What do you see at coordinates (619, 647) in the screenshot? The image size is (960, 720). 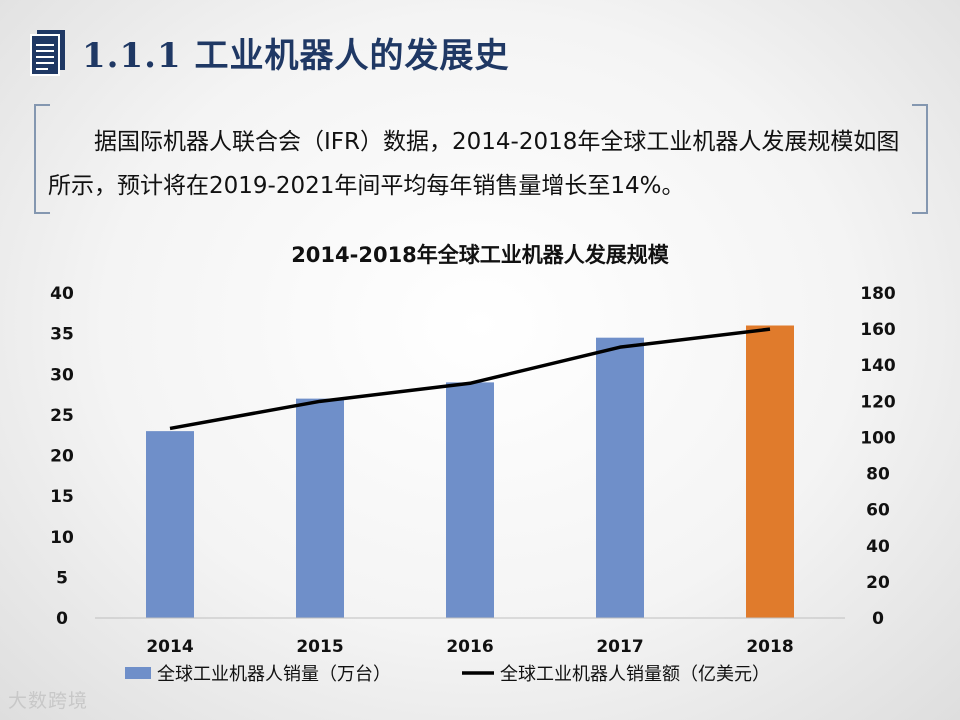 I see `x-tick-label: 2017` at bounding box center [619, 647].